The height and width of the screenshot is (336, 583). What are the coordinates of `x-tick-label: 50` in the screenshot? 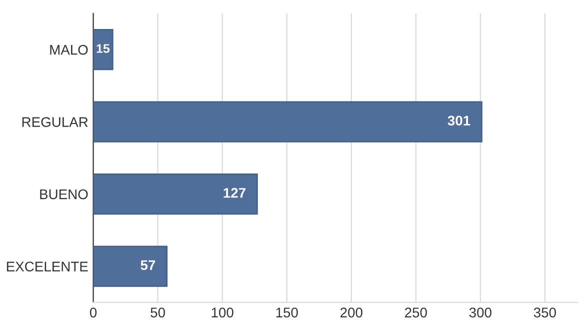 It's located at (157, 313).